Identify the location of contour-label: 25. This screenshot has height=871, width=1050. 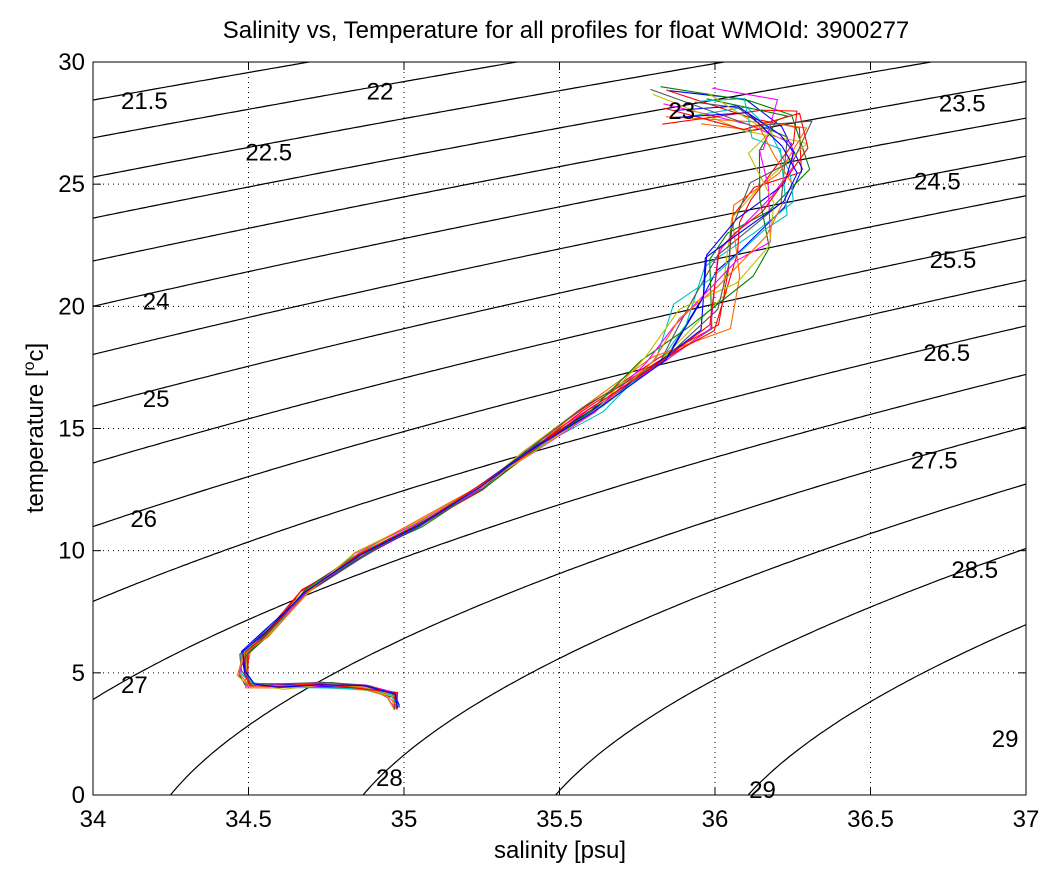
(156, 399).